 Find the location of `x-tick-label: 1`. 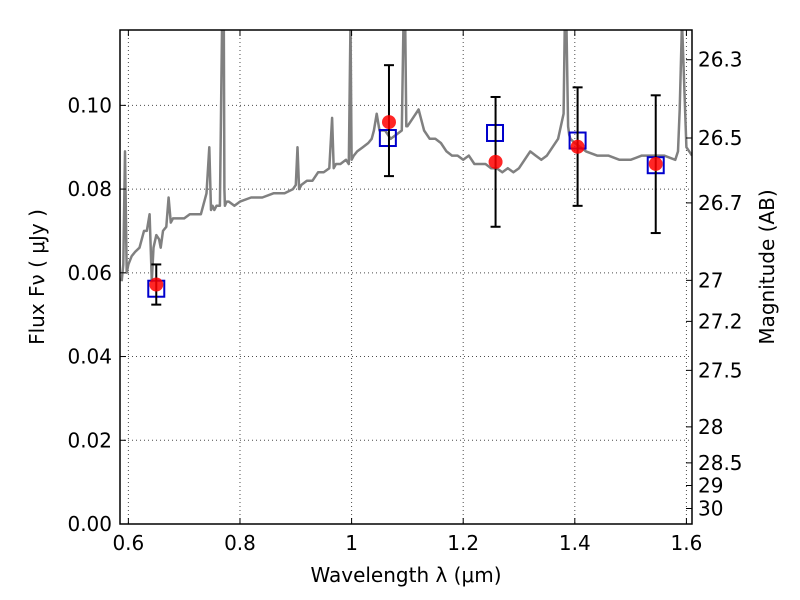

x-tick-label: 1 is located at coordinates (351, 543).